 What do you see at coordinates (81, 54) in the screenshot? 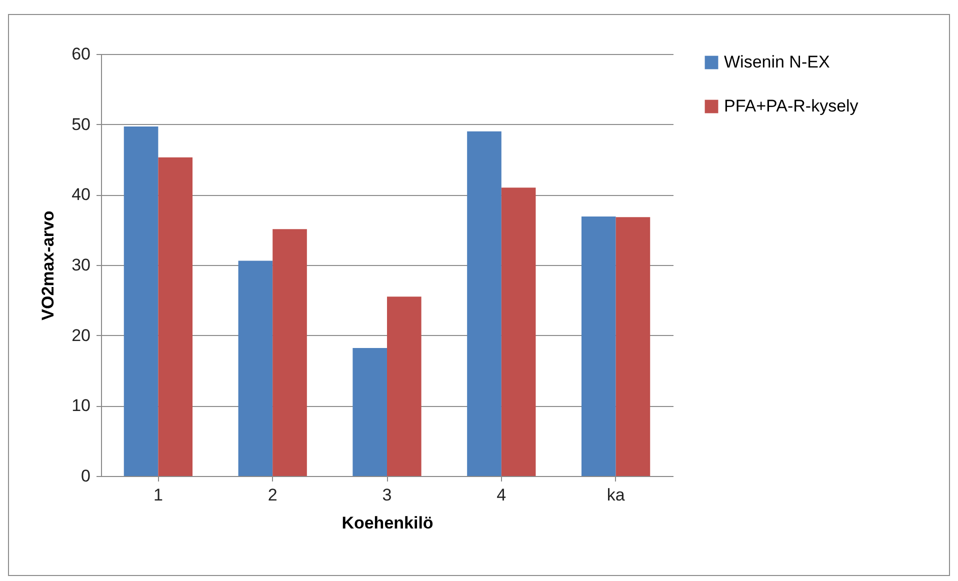
I see `y-tick-label: 60` at bounding box center [81, 54].